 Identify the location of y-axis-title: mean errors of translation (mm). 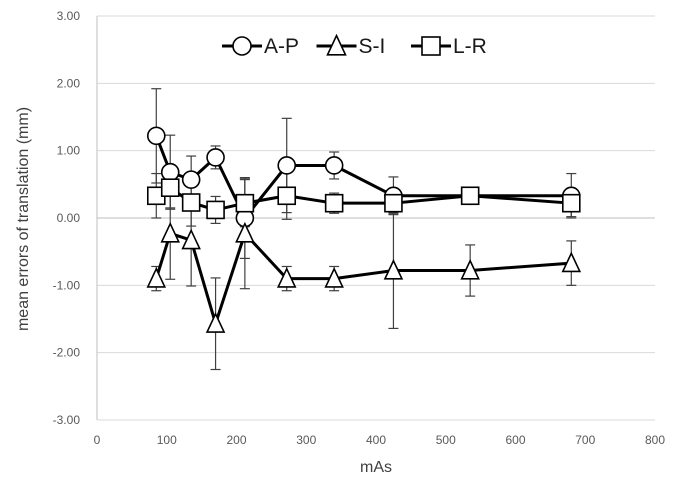
(23, 219).